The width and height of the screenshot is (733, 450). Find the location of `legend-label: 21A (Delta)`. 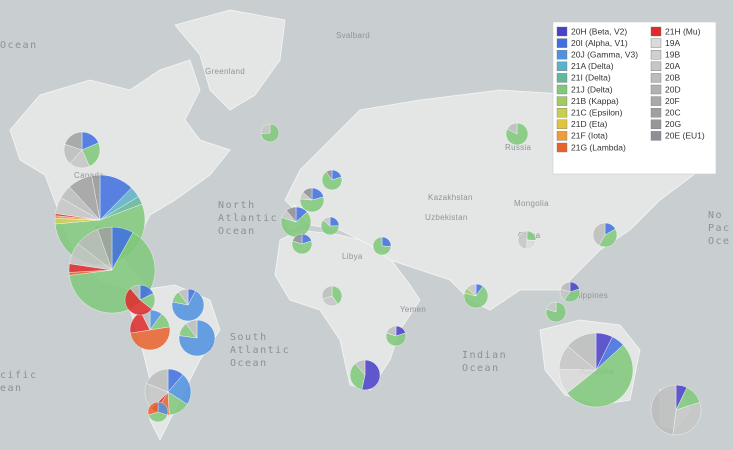

legend-label: 21A (Delta) is located at coordinates (592, 66).